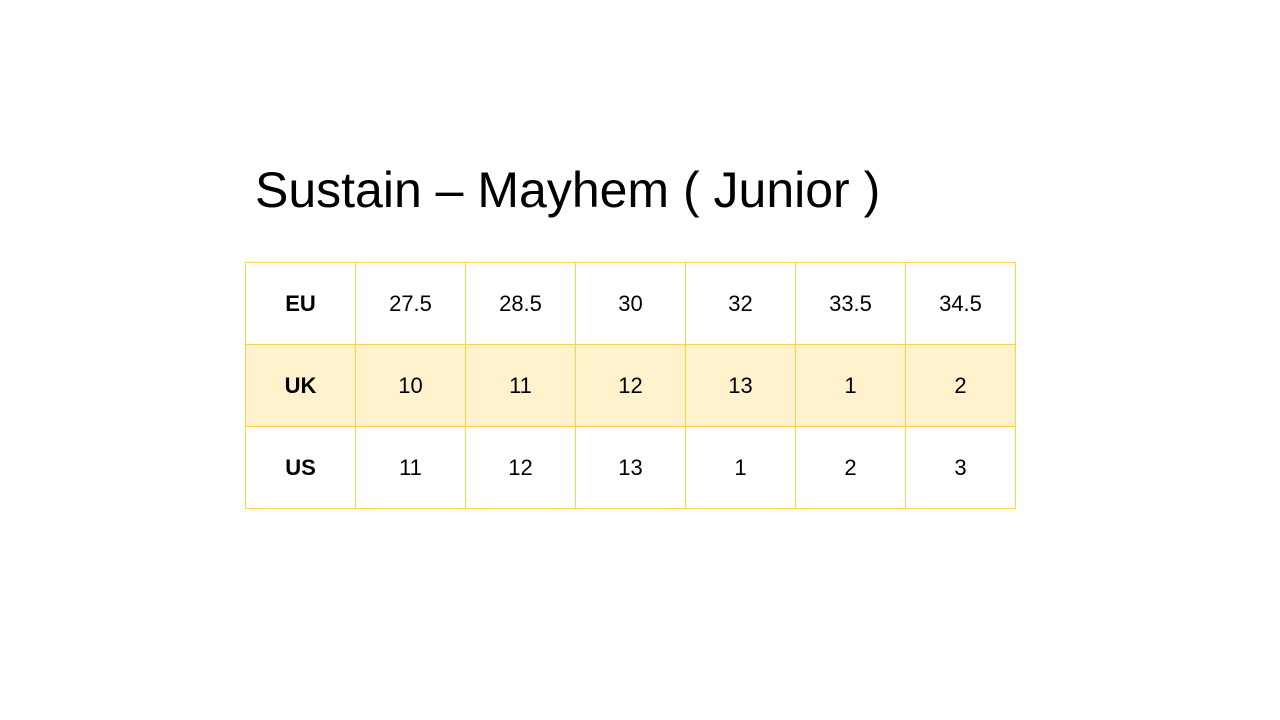  What do you see at coordinates (850, 303) in the screenshot?
I see `table-cell: 33.5` at bounding box center [850, 303].